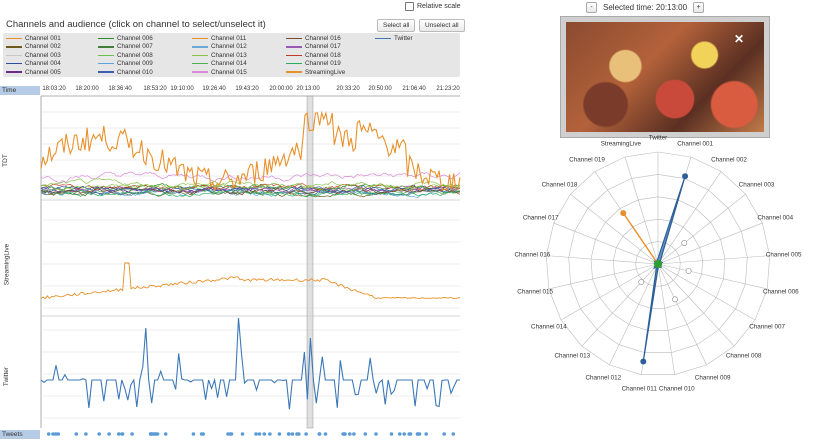  Describe the element at coordinates (43, 72) in the screenshot. I see `legend-label: Channel 005` at that location.